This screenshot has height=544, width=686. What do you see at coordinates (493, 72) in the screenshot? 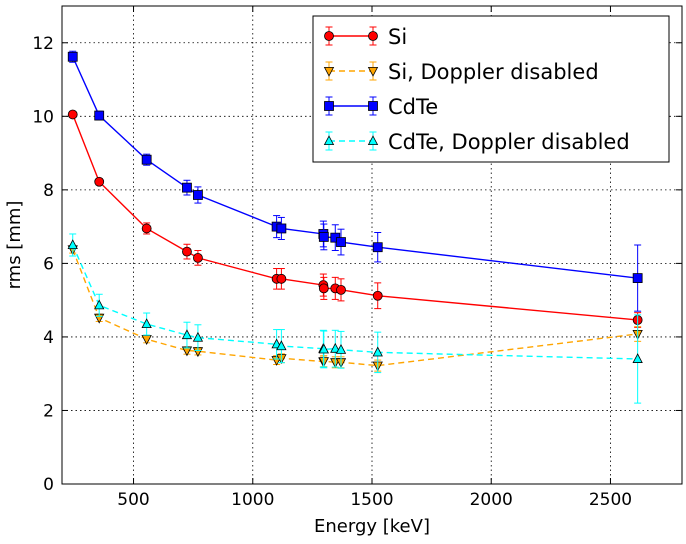
I see `legend-label: Si, Doppler disabled` at bounding box center [493, 72].